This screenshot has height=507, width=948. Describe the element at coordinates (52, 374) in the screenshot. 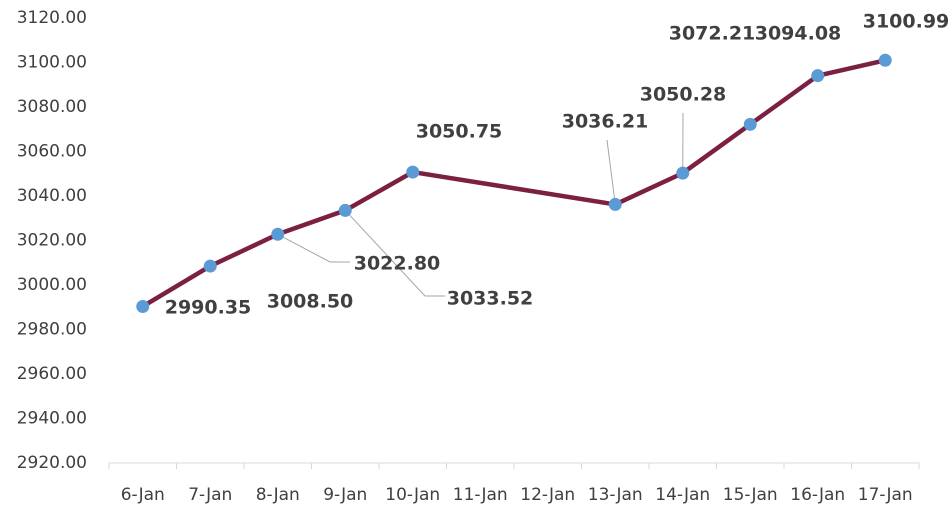

I see `y-tick-label: 2960.00` at that location.